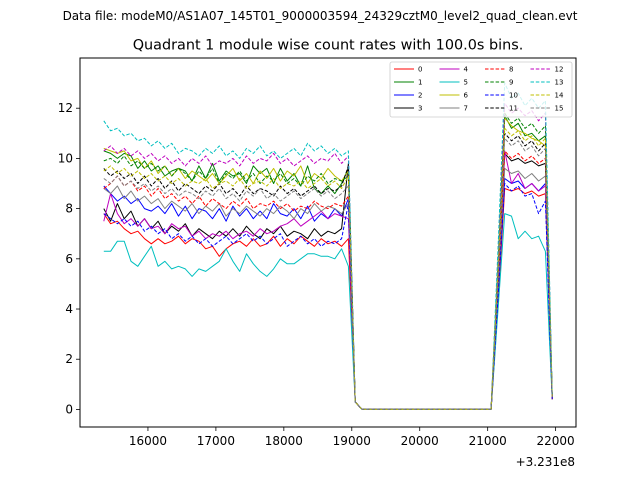 This screenshot has height=480, width=640. What do you see at coordinates (69, 209) in the screenshot?
I see `y-tick-label: 8` at bounding box center [69, 209].